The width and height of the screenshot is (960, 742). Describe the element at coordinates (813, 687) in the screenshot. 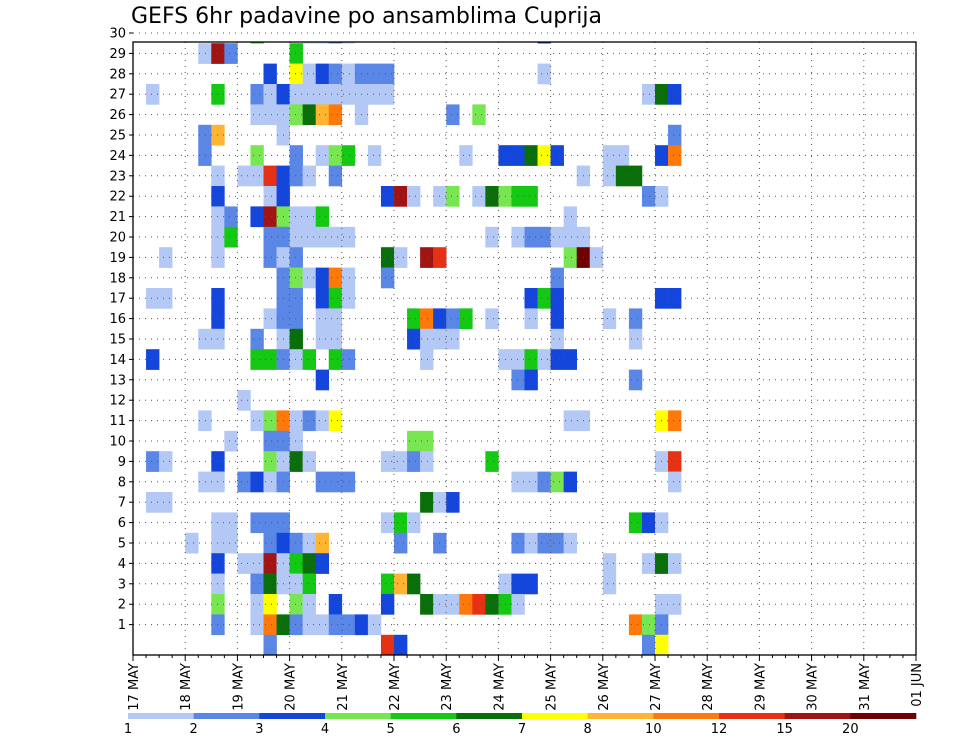

I see `x-tick-label: 30 MAY` at that location.